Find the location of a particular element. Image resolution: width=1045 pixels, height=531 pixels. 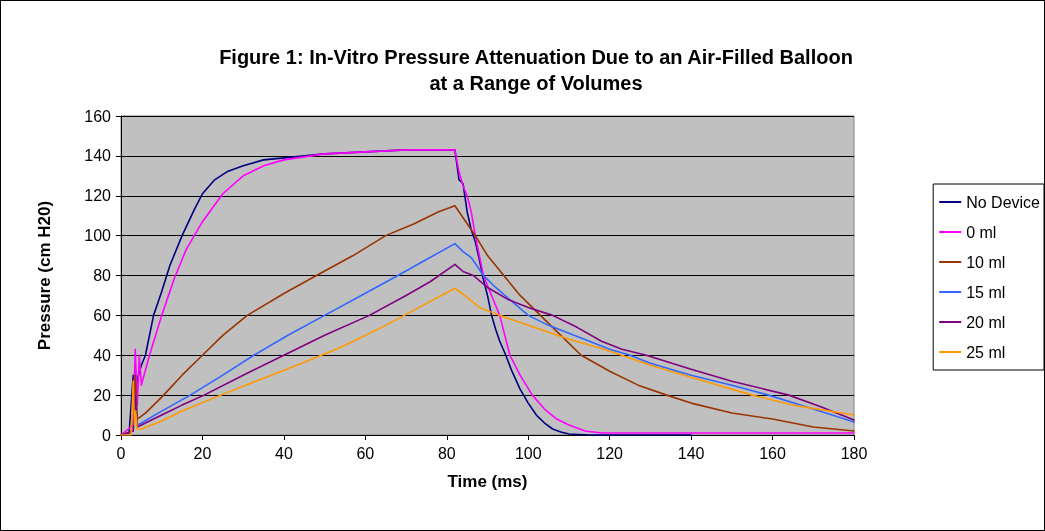

y-tick-label: 40 is located at coordinates (102, 355).